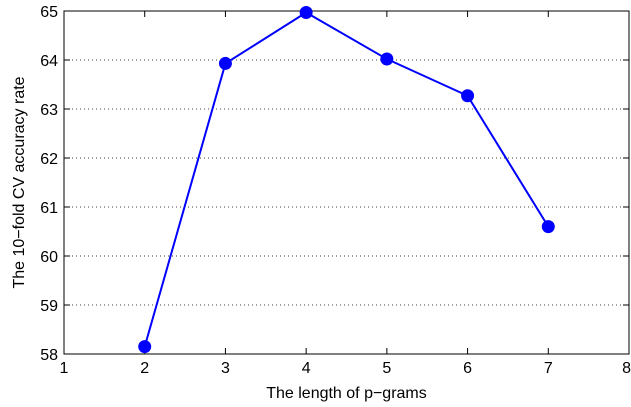 The height and width of the screenshot is (407, 631). I want to click on x-tick-label: 7, so click(548, 368).